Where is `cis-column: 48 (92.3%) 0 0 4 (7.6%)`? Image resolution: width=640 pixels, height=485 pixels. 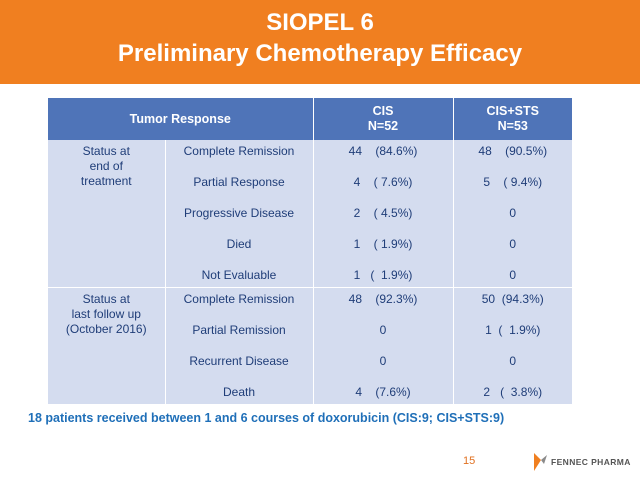 cis-column: 48 (92.3%) 0 0 4 (7.6%) is located at coordinates (383, 345).